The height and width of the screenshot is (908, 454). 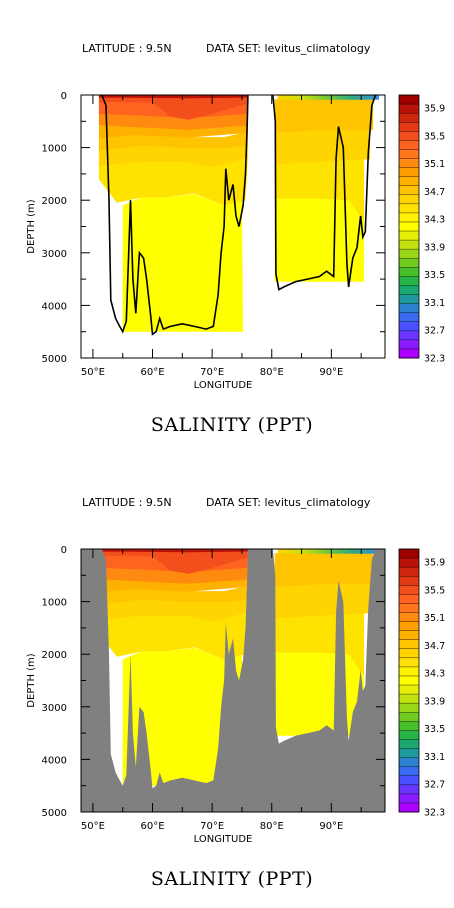 What do you see at coordinates (434, 729) in the screenshot?
I see `colorbar-label: 33.5` at bounding box center [434, 729].